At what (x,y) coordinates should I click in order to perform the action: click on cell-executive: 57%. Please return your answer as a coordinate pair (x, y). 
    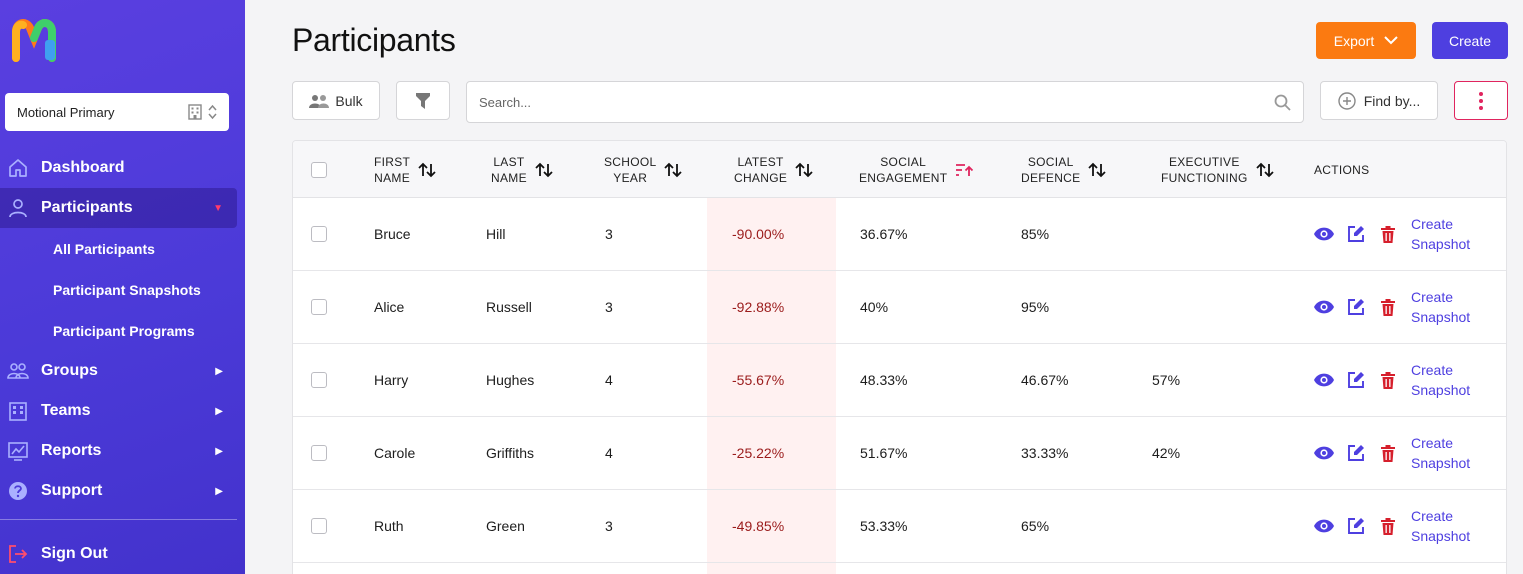
    Looking at the image, I should click on (1166, 380).